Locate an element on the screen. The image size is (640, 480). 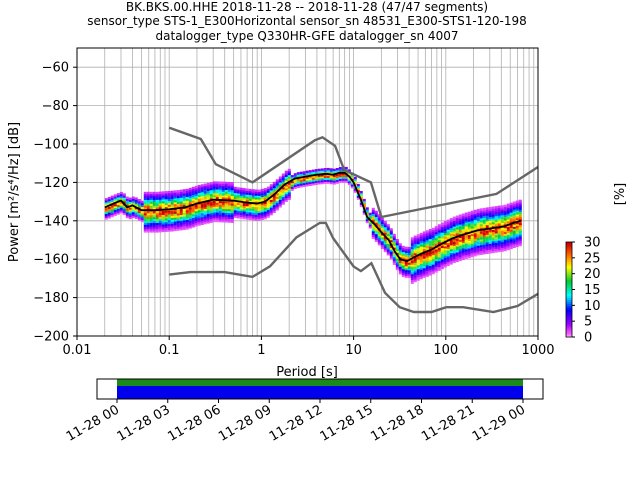
y-axis-label: Power [m²/s⁴/Hz] [dB] is located at coordinates (14, 192).